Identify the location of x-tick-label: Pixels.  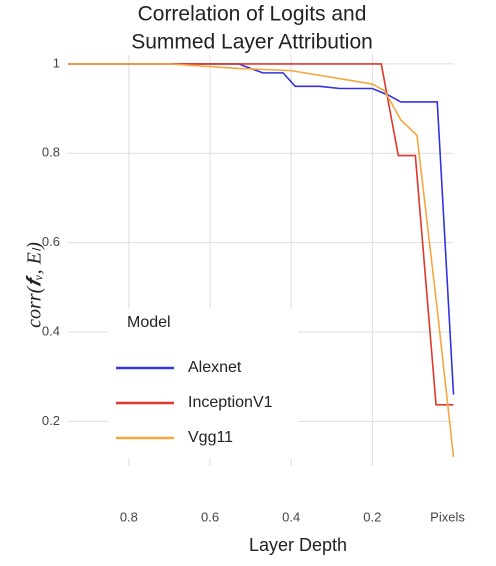
(447, 516).